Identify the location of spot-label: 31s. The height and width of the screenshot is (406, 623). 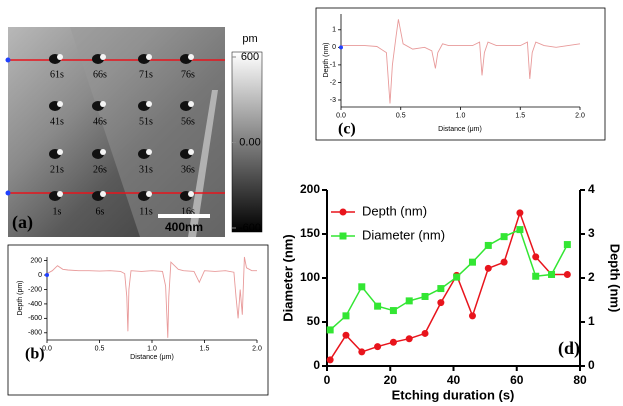
(146, 169).